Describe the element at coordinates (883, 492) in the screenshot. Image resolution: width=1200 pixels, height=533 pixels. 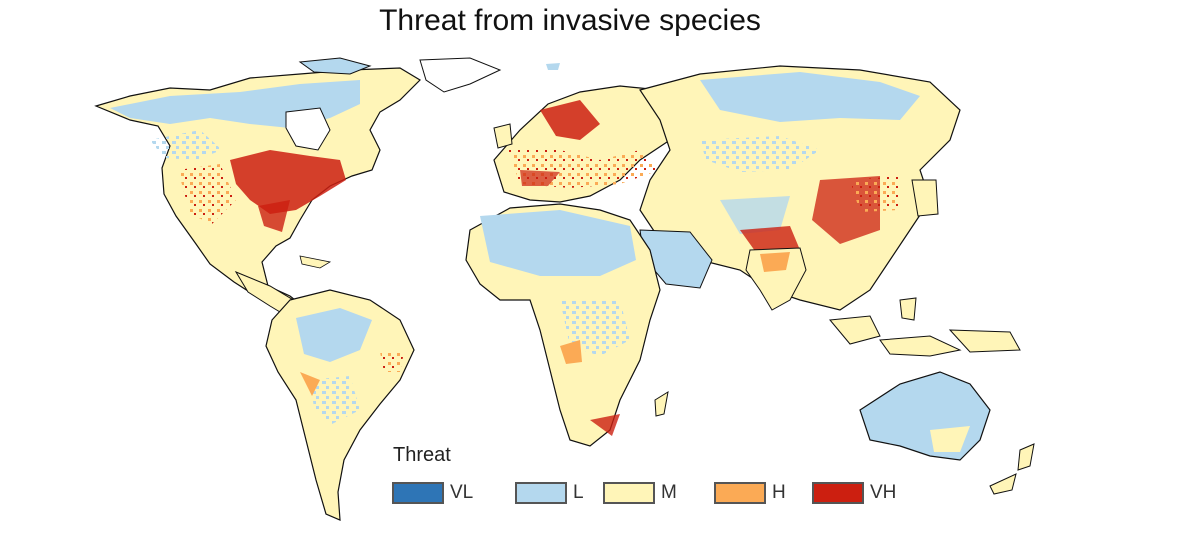
I see `legend-label-vh: VH` at that location.